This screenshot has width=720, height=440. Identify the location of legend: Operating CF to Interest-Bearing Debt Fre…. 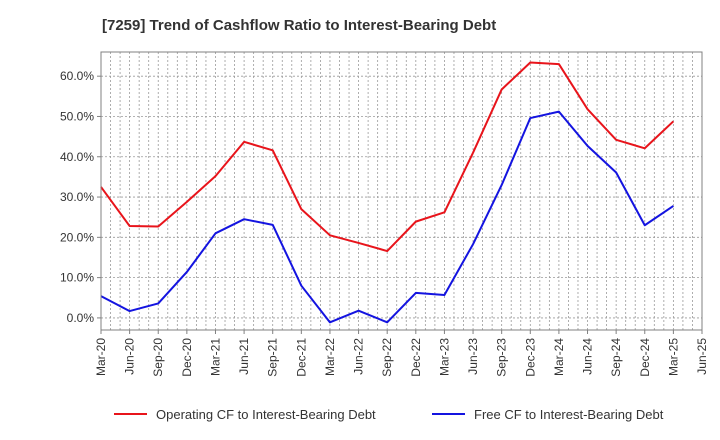
(389, 414).